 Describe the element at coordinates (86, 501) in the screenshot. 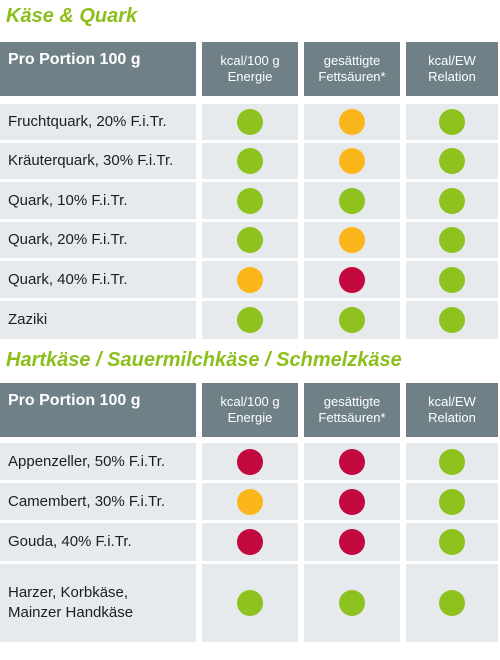

I see `food-label: Camembert, 30% F.i.Tr.` at that location.